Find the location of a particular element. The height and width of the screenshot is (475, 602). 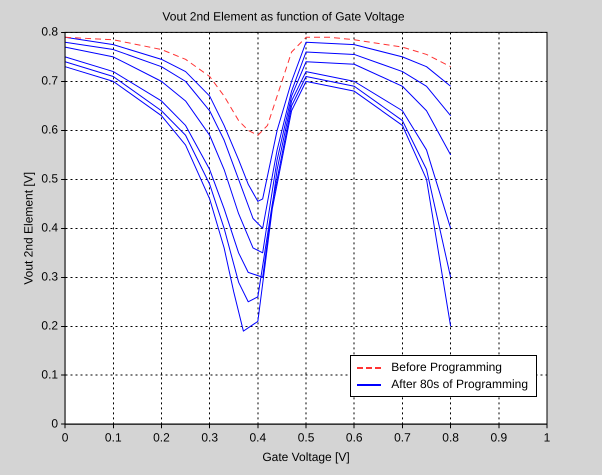

x-tick-label: 0.5 is located at coordinates (306, 437).